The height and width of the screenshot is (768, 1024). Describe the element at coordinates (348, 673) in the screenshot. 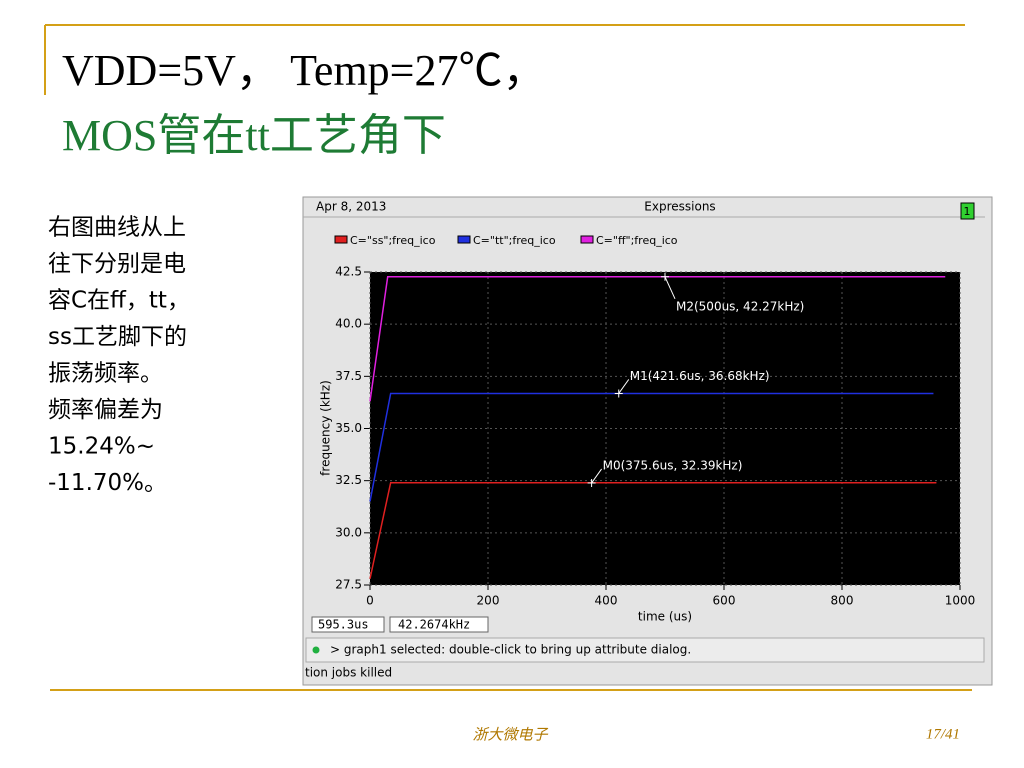

I see `log-text: tion jobs killed` at that location.